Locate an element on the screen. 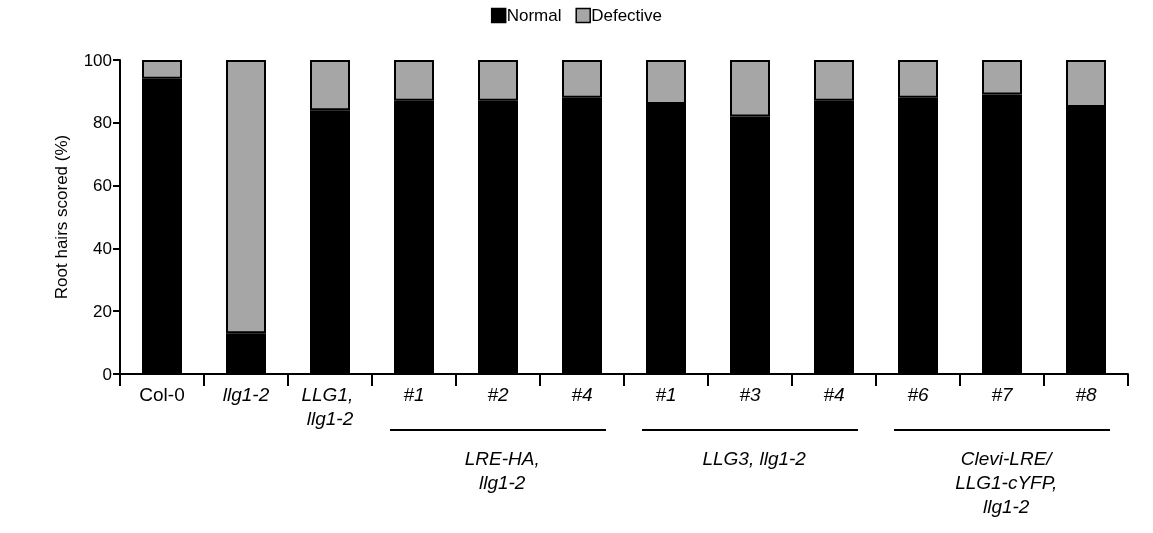 This screenshot has height=533, width=1153. y-tick-label: 20 is located at coordinates (102, 311).